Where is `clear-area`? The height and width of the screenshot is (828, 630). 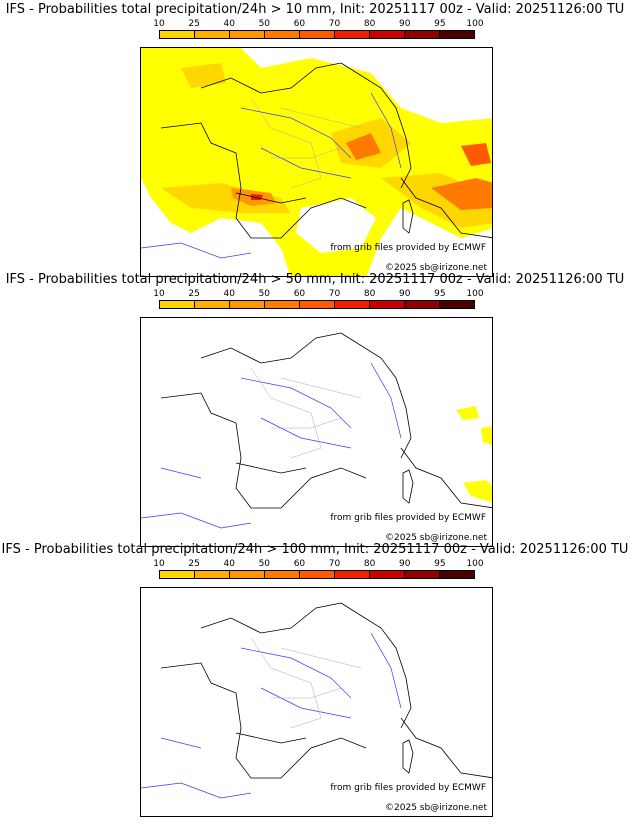 clear-area is located at coordinates (336, 225).